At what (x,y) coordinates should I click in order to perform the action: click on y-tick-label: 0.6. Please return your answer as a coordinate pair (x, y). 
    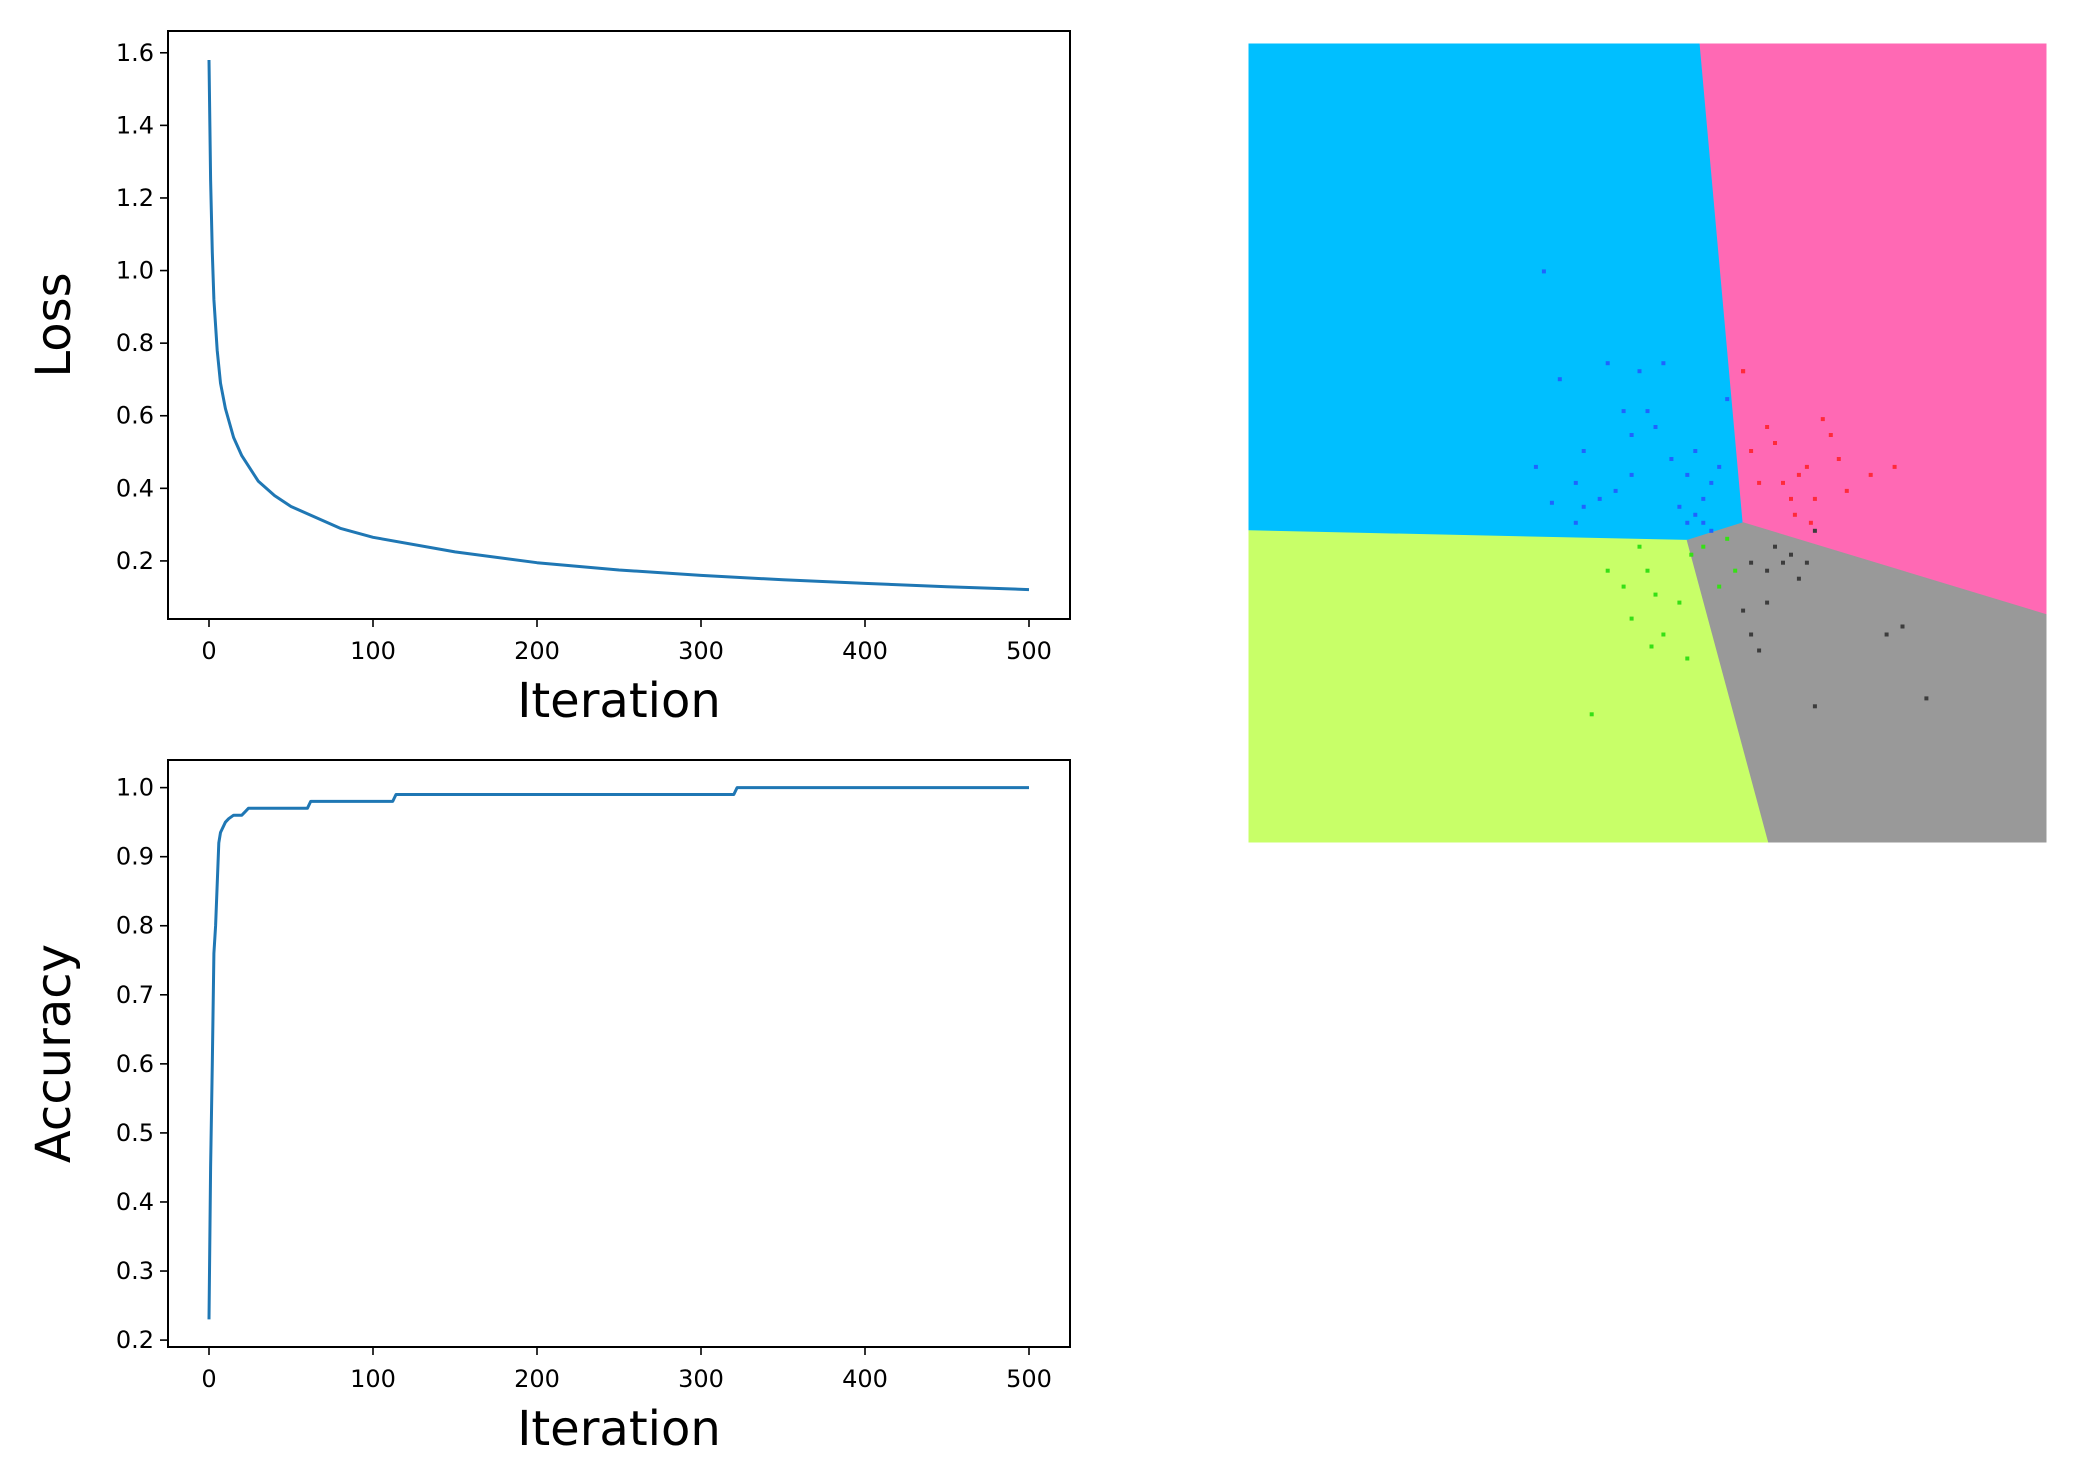
    Looking at the image, I should click on (135, 416).